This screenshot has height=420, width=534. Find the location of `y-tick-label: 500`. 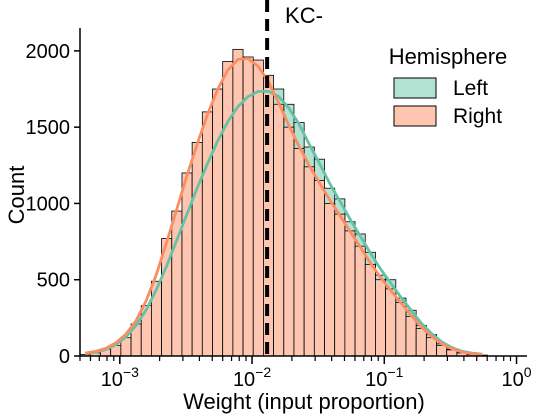

y-tick-label: 500 is located at coordinates (53, 281).